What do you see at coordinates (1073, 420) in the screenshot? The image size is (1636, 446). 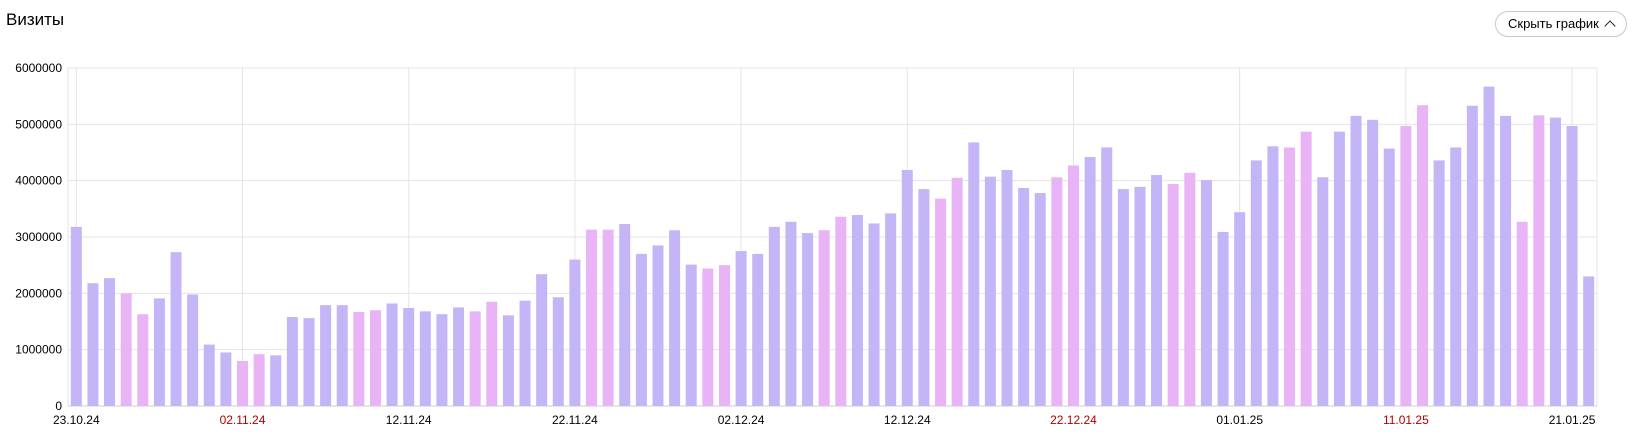 I see `x-tick-label: 22.12.24` at bounding box center [1073, 420].